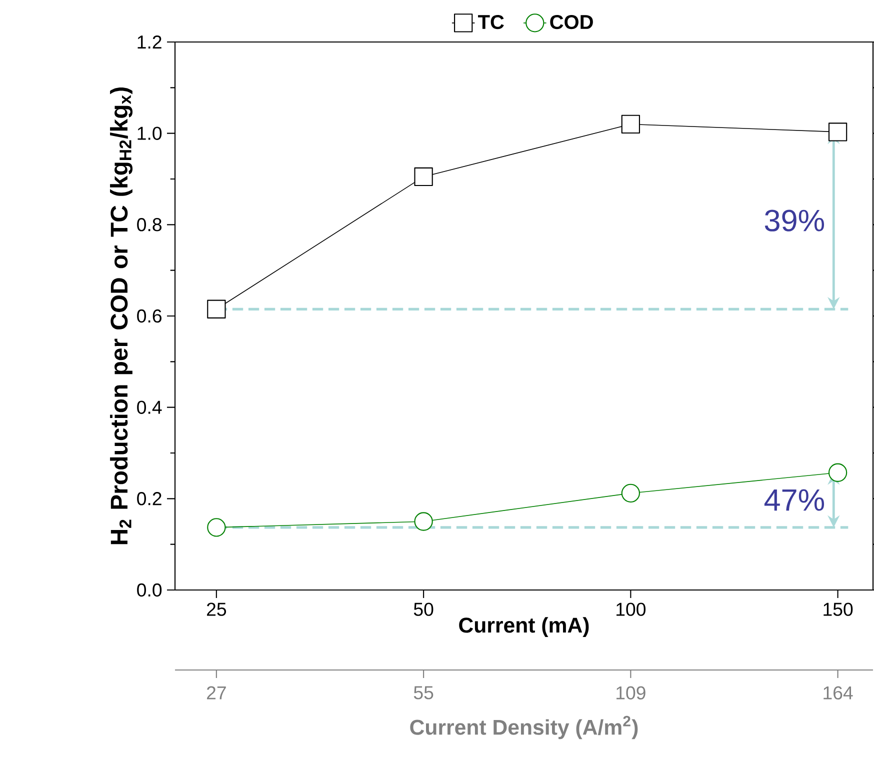  Describe the element at coordinates (631, 609) in the screenshot. I see `x-tick-label: 100` at that location.